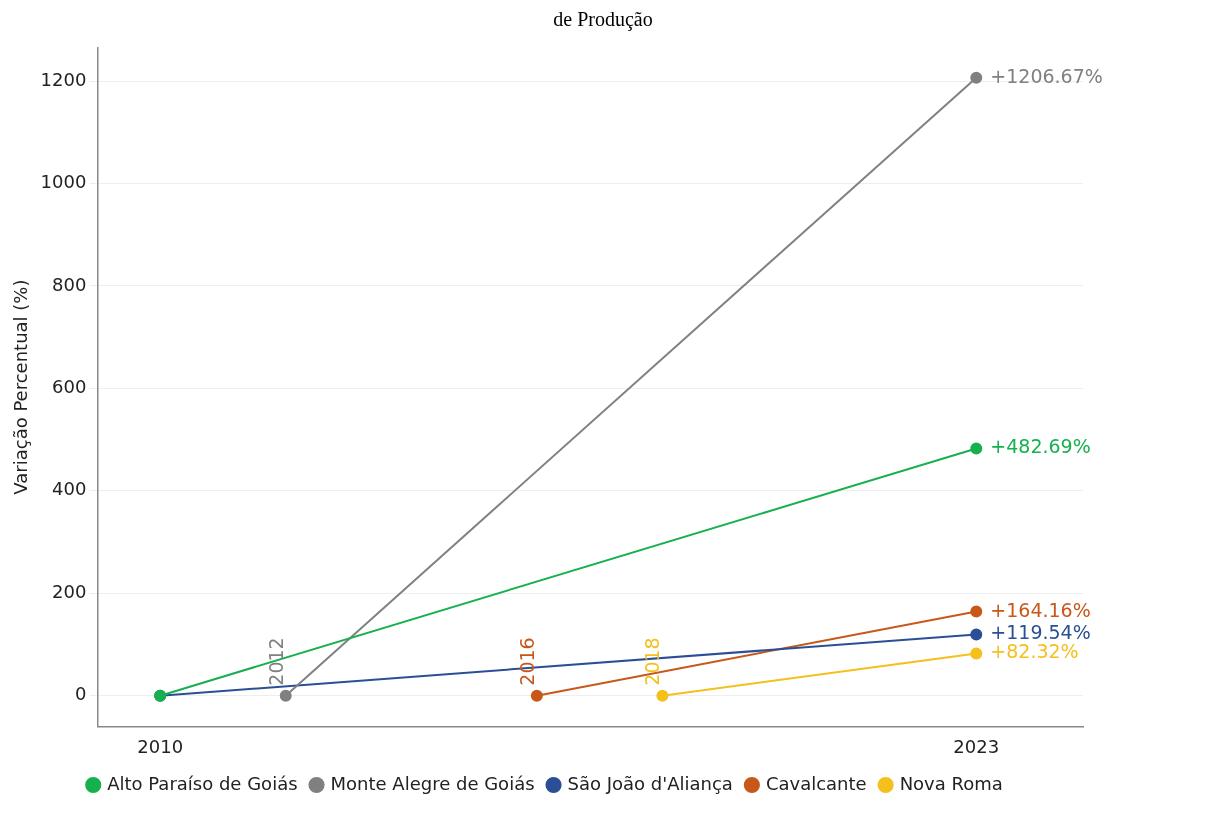 The height and width of the screenshot is (820, 1206). What do you see at coordinates (1040, 609) in the screenshot?
I see `data-label: +164.16%` at bounding box center [1040, 609].